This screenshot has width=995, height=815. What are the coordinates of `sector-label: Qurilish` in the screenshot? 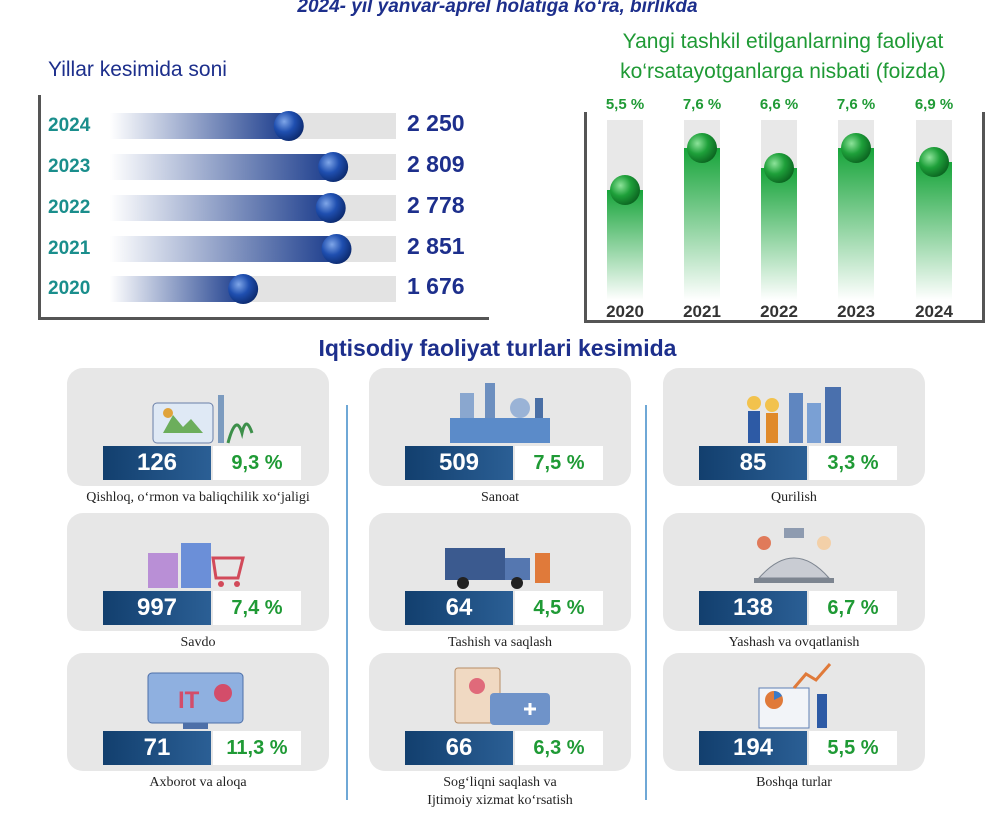 It's located at (794, 497).